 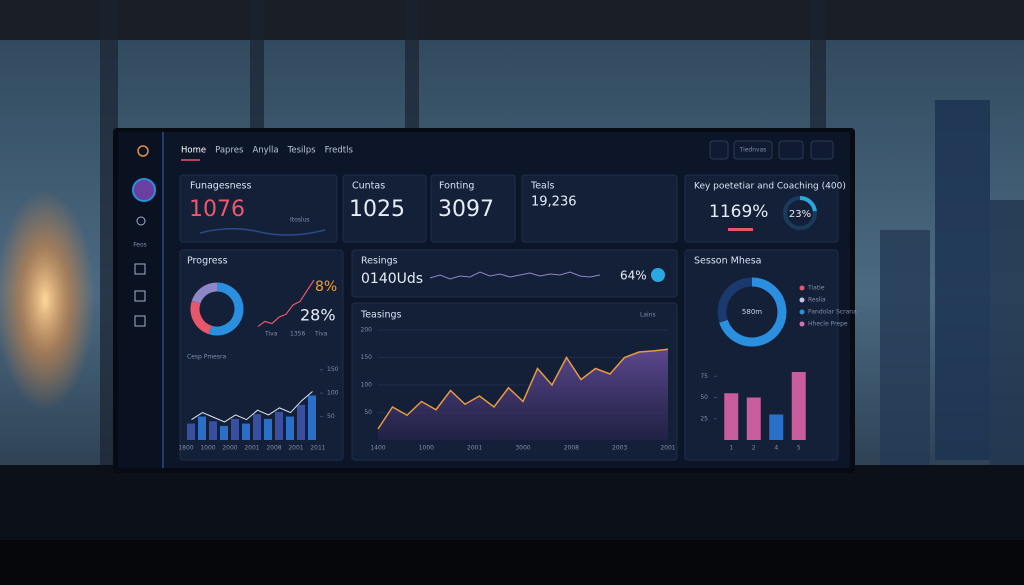 What do you see at coordinates (828, 324) in the screenshot?
I see `legend-label: Hhecle Prepe` at bounding box center [828, 324].